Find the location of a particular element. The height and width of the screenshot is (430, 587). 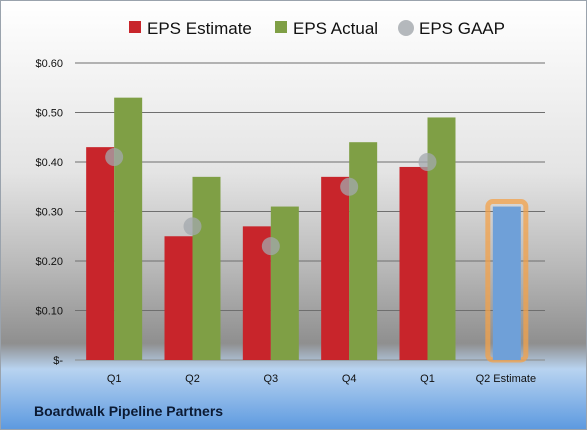

bar-q2-estimate is located at coordinates (506, 283).